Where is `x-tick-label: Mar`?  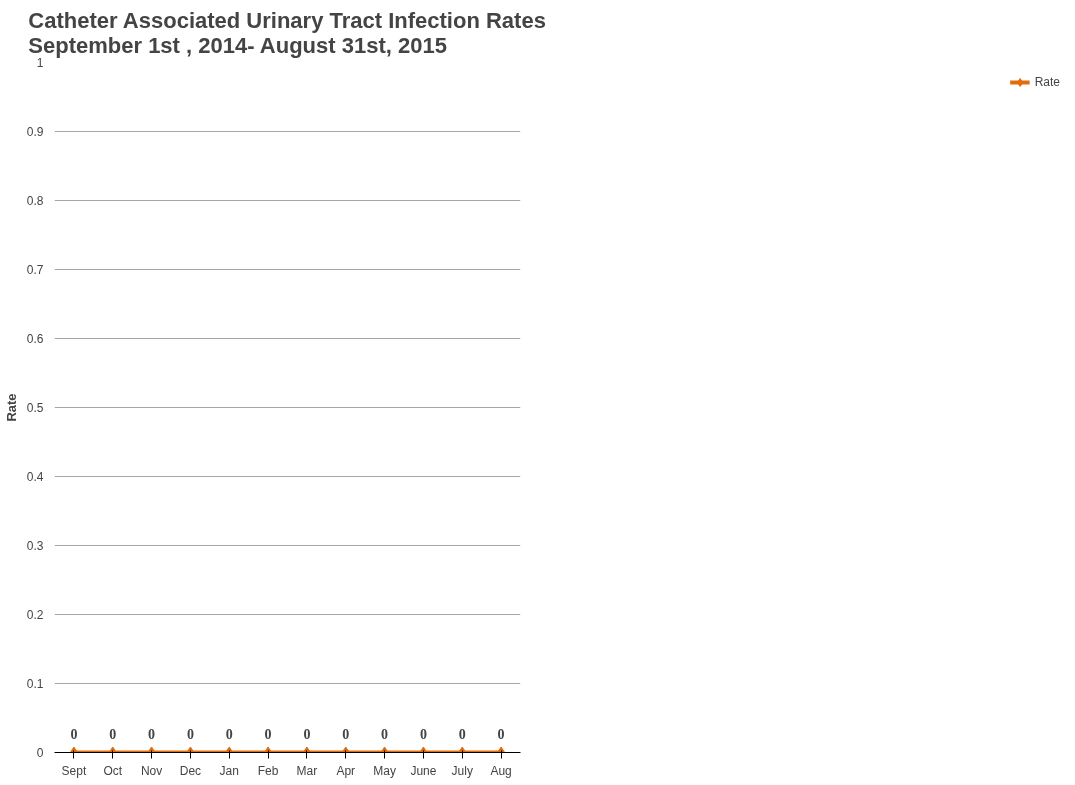
x-tick-label: Mar is located at coordinates (307, 770).